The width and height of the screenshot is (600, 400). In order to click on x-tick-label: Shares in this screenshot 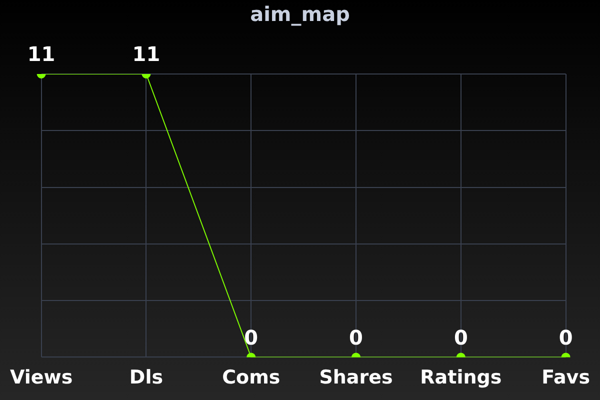, I will do `click(356, 377)`.